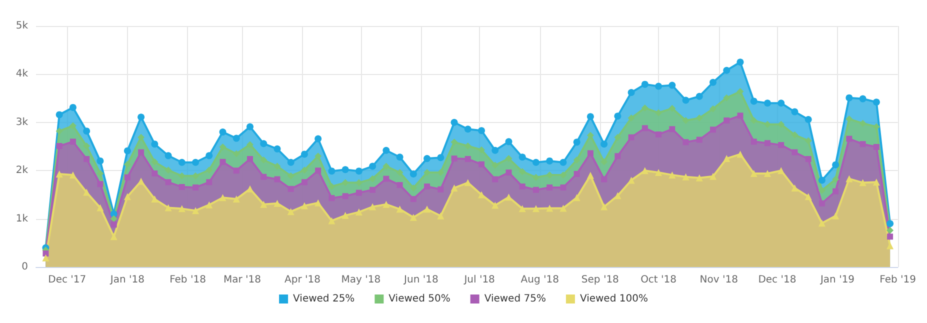 This screenshot has width=927, height=323. What do you see at coordinates (67, 280) in the screenshot?
I see `x-tick-label: Dec '17` at bounding box center [67, 280].